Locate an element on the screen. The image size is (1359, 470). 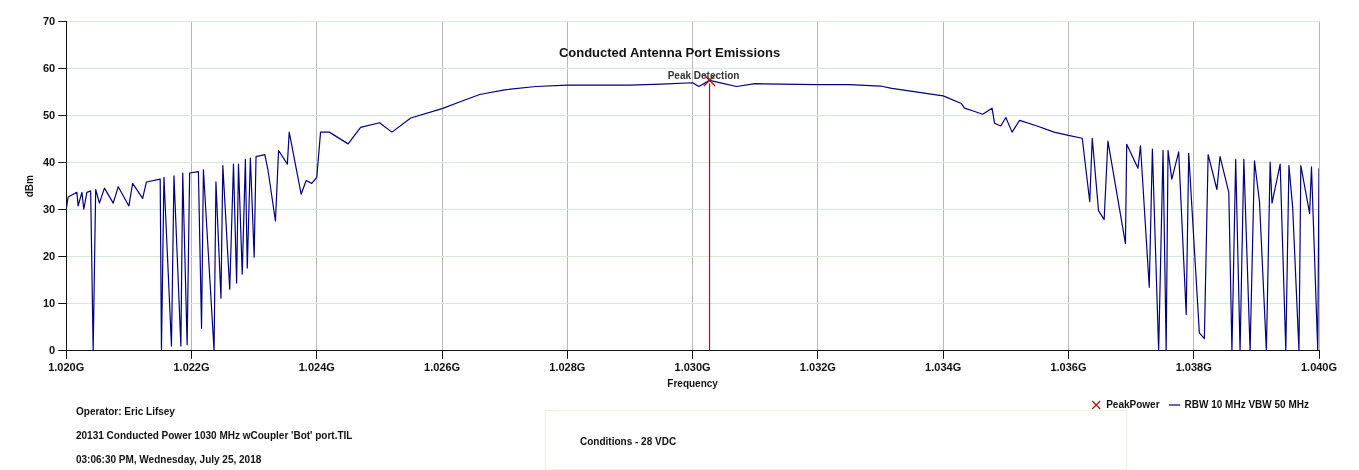
y-tick-label: 0 is located at coordinates (52, 349).